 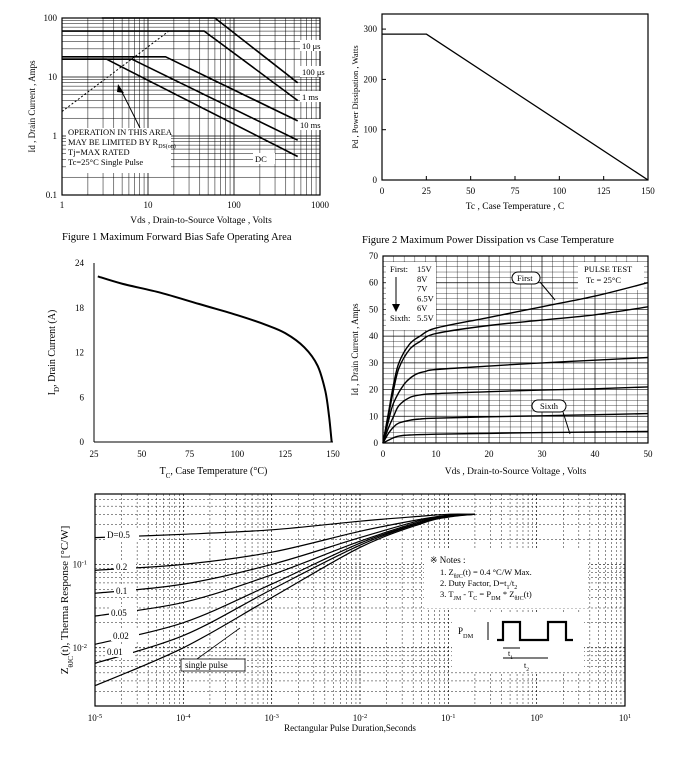 I want to click on thermal-note-3: 3. TJM - TC = PDM * ZθJC(t), so click(x=486, y=595).